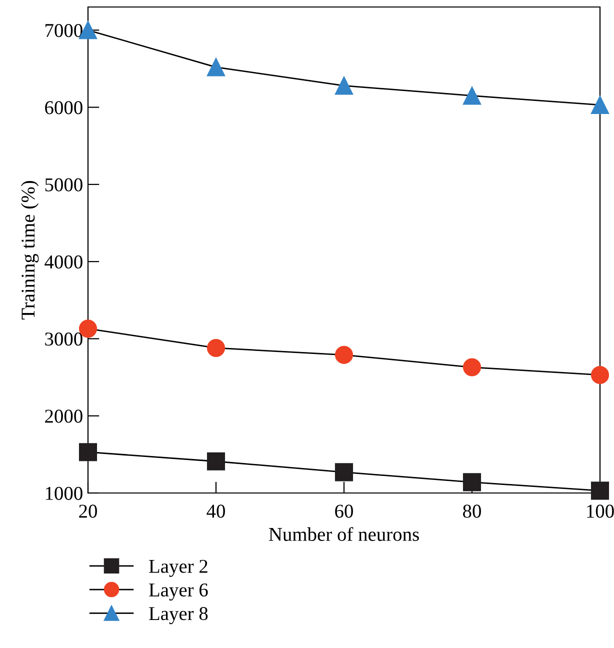 The height and width of the screenshot is (648, 614). I want to click on y-tick-label: 2000, so click(63, 416).